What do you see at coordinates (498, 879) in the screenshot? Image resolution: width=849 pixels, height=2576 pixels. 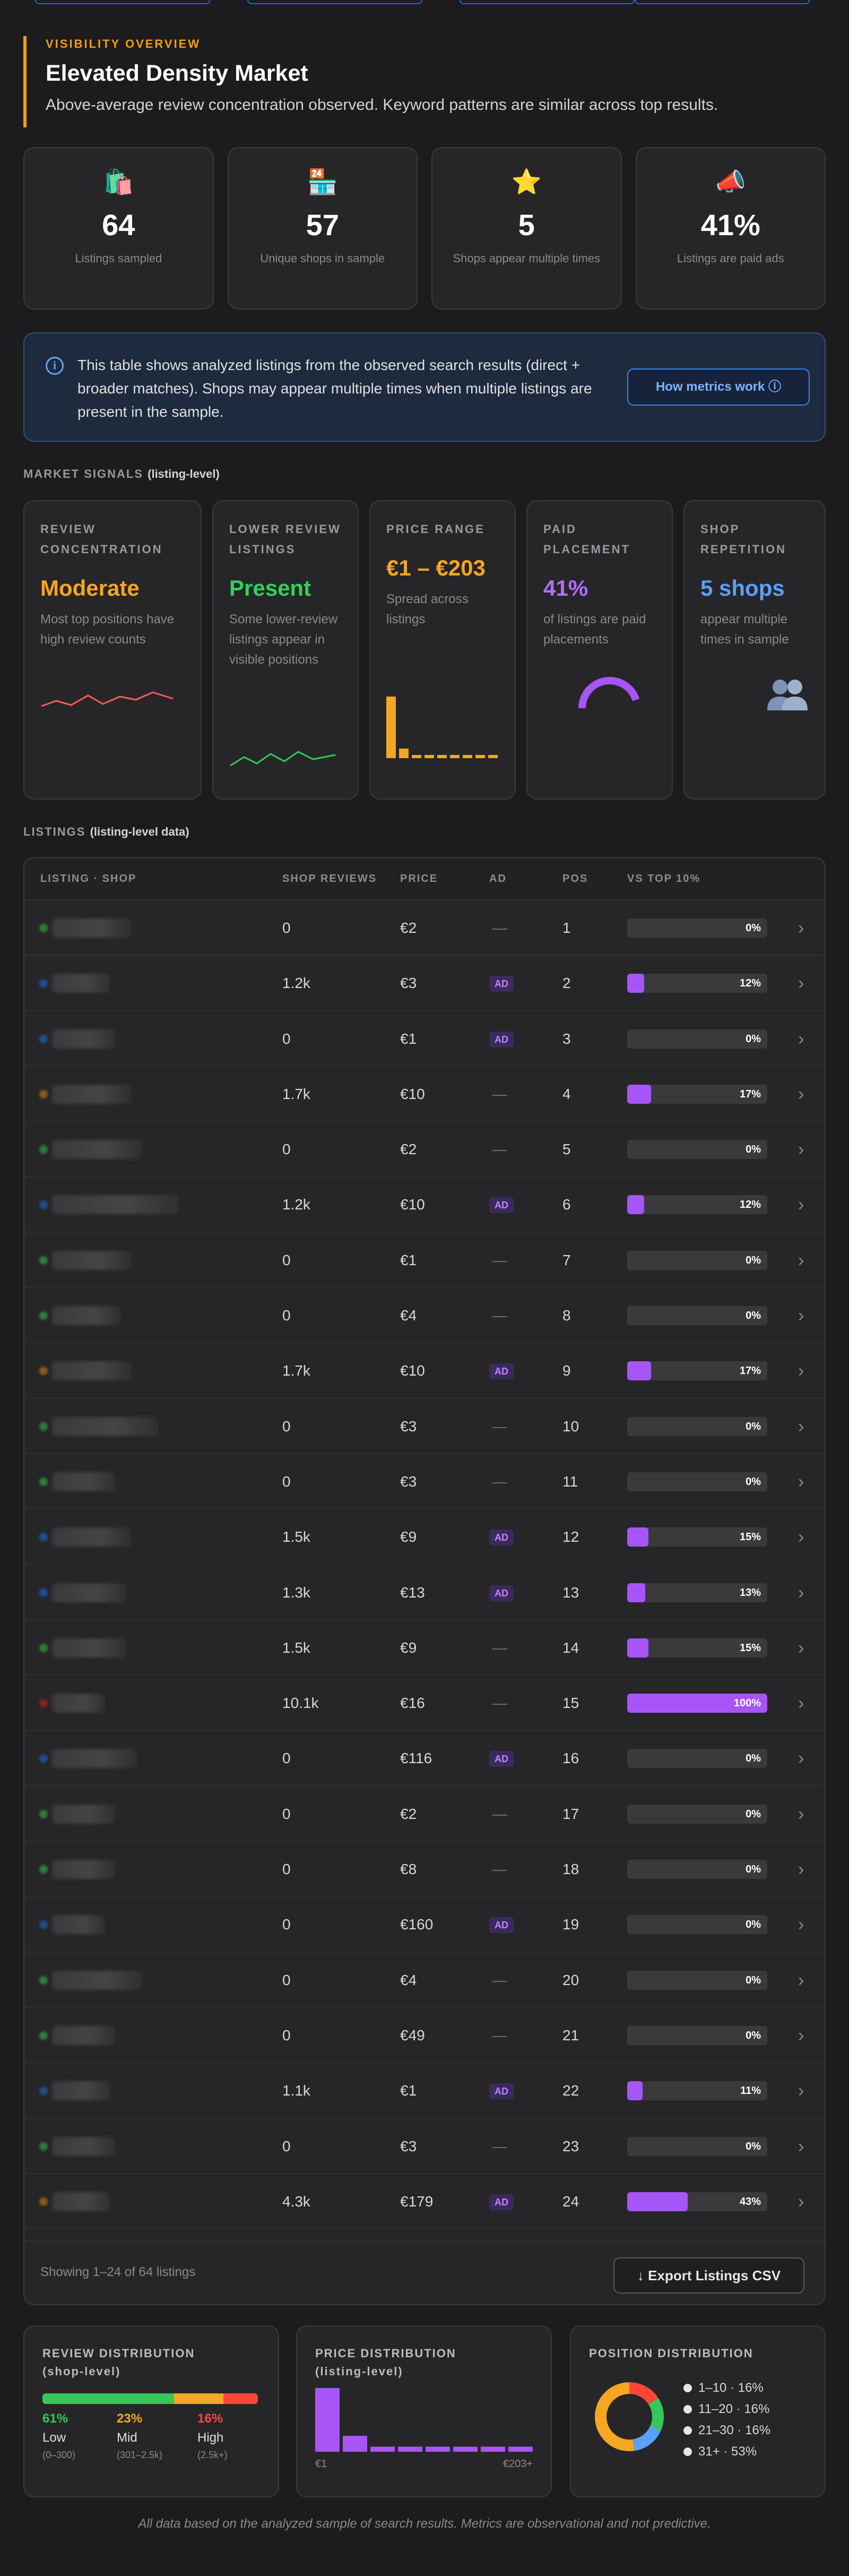 I see `column-header-ad: AD` at bounding box center [498, 879].